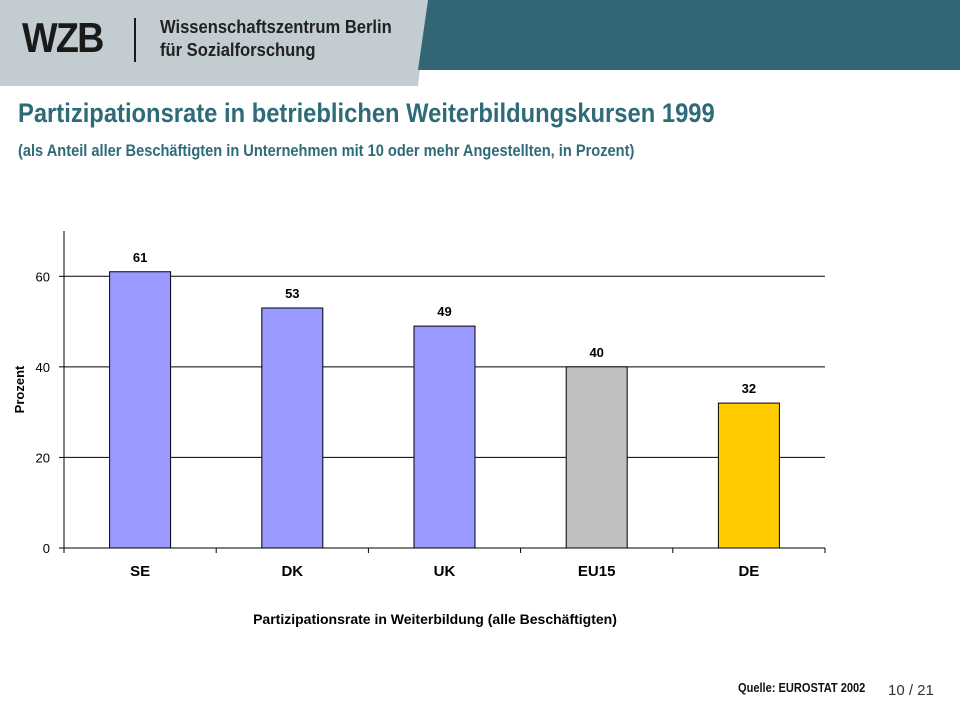 The height and width of the screenshot is (720, 960). I want to click on category-label: EU15, so click(597, 571).